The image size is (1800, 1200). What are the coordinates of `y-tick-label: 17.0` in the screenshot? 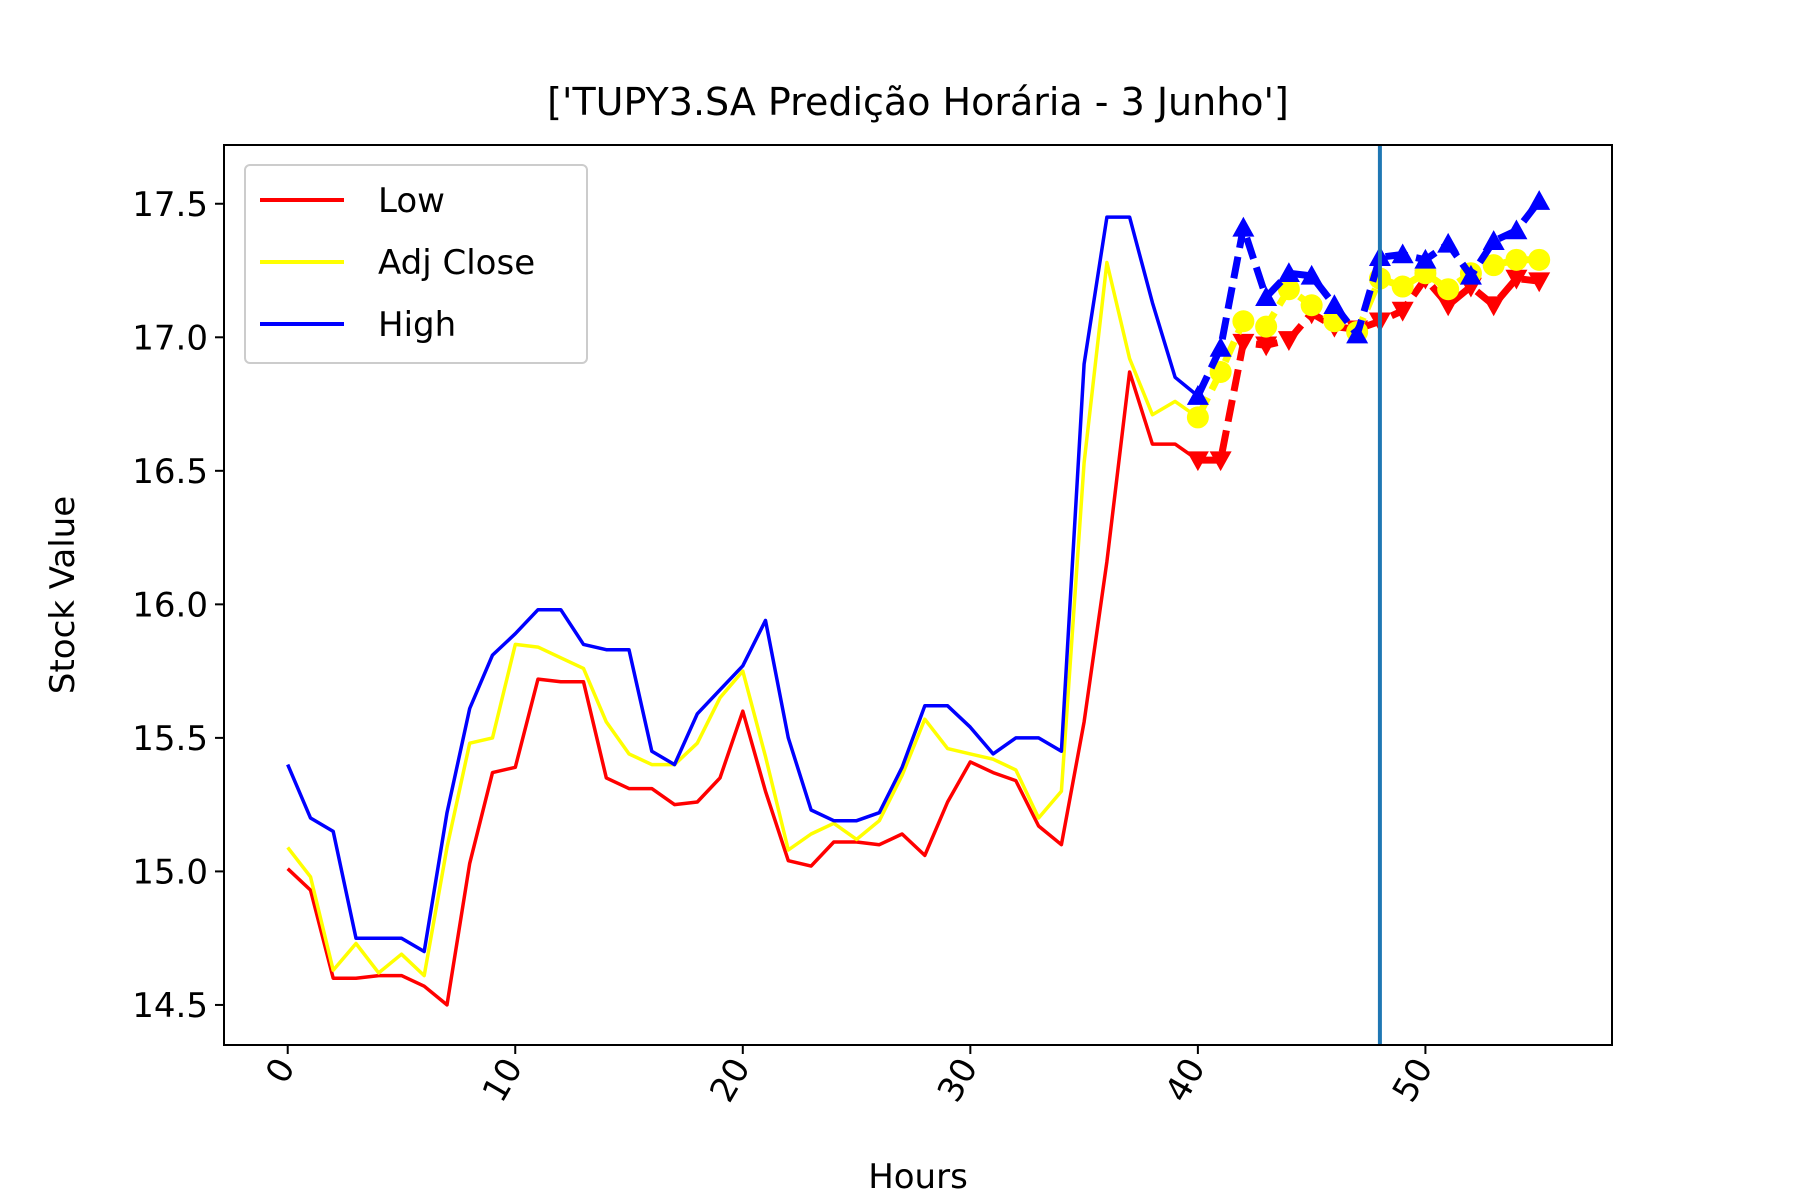 It's located at (170, 338).